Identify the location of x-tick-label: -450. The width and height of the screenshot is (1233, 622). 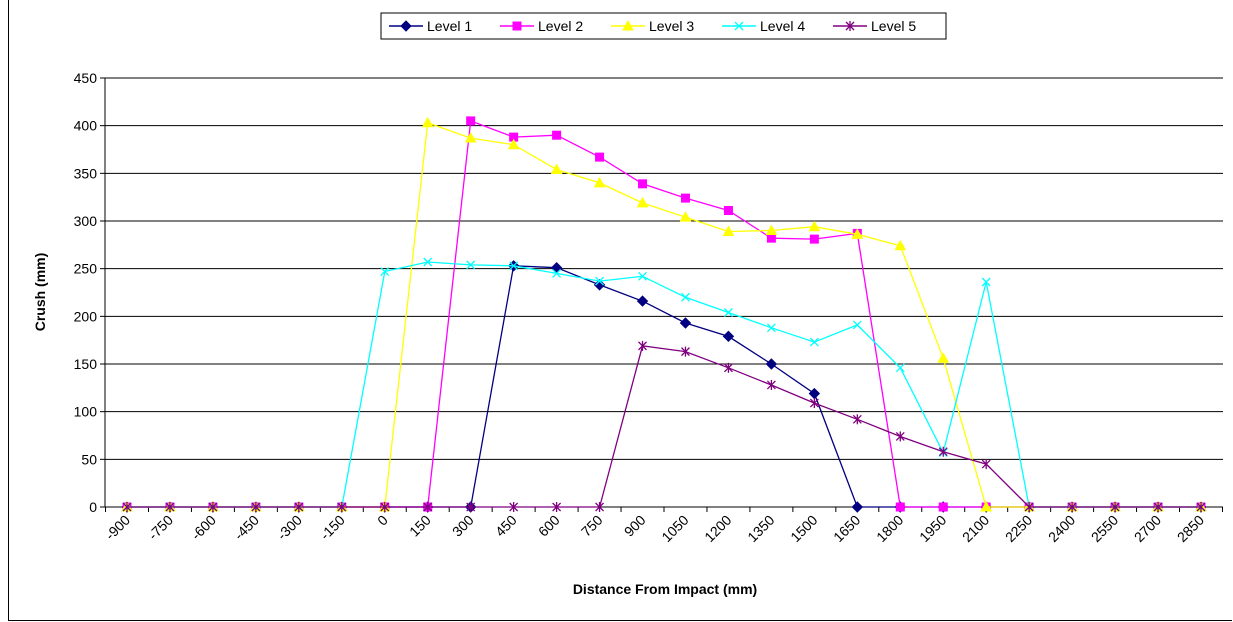
(246, 527).